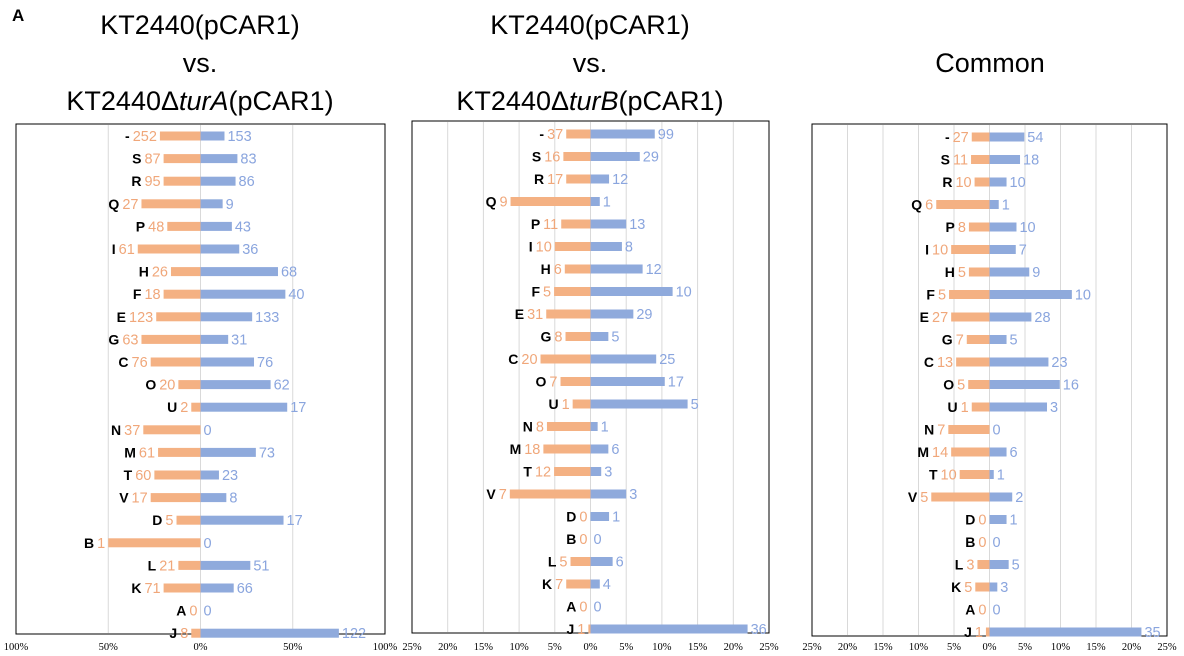 Image resolution: width=1184 pixels, height=656 pixels. Describe the element at coordinates (160, 273) in the screenshot. I see `left-value-label: 26` at that location.